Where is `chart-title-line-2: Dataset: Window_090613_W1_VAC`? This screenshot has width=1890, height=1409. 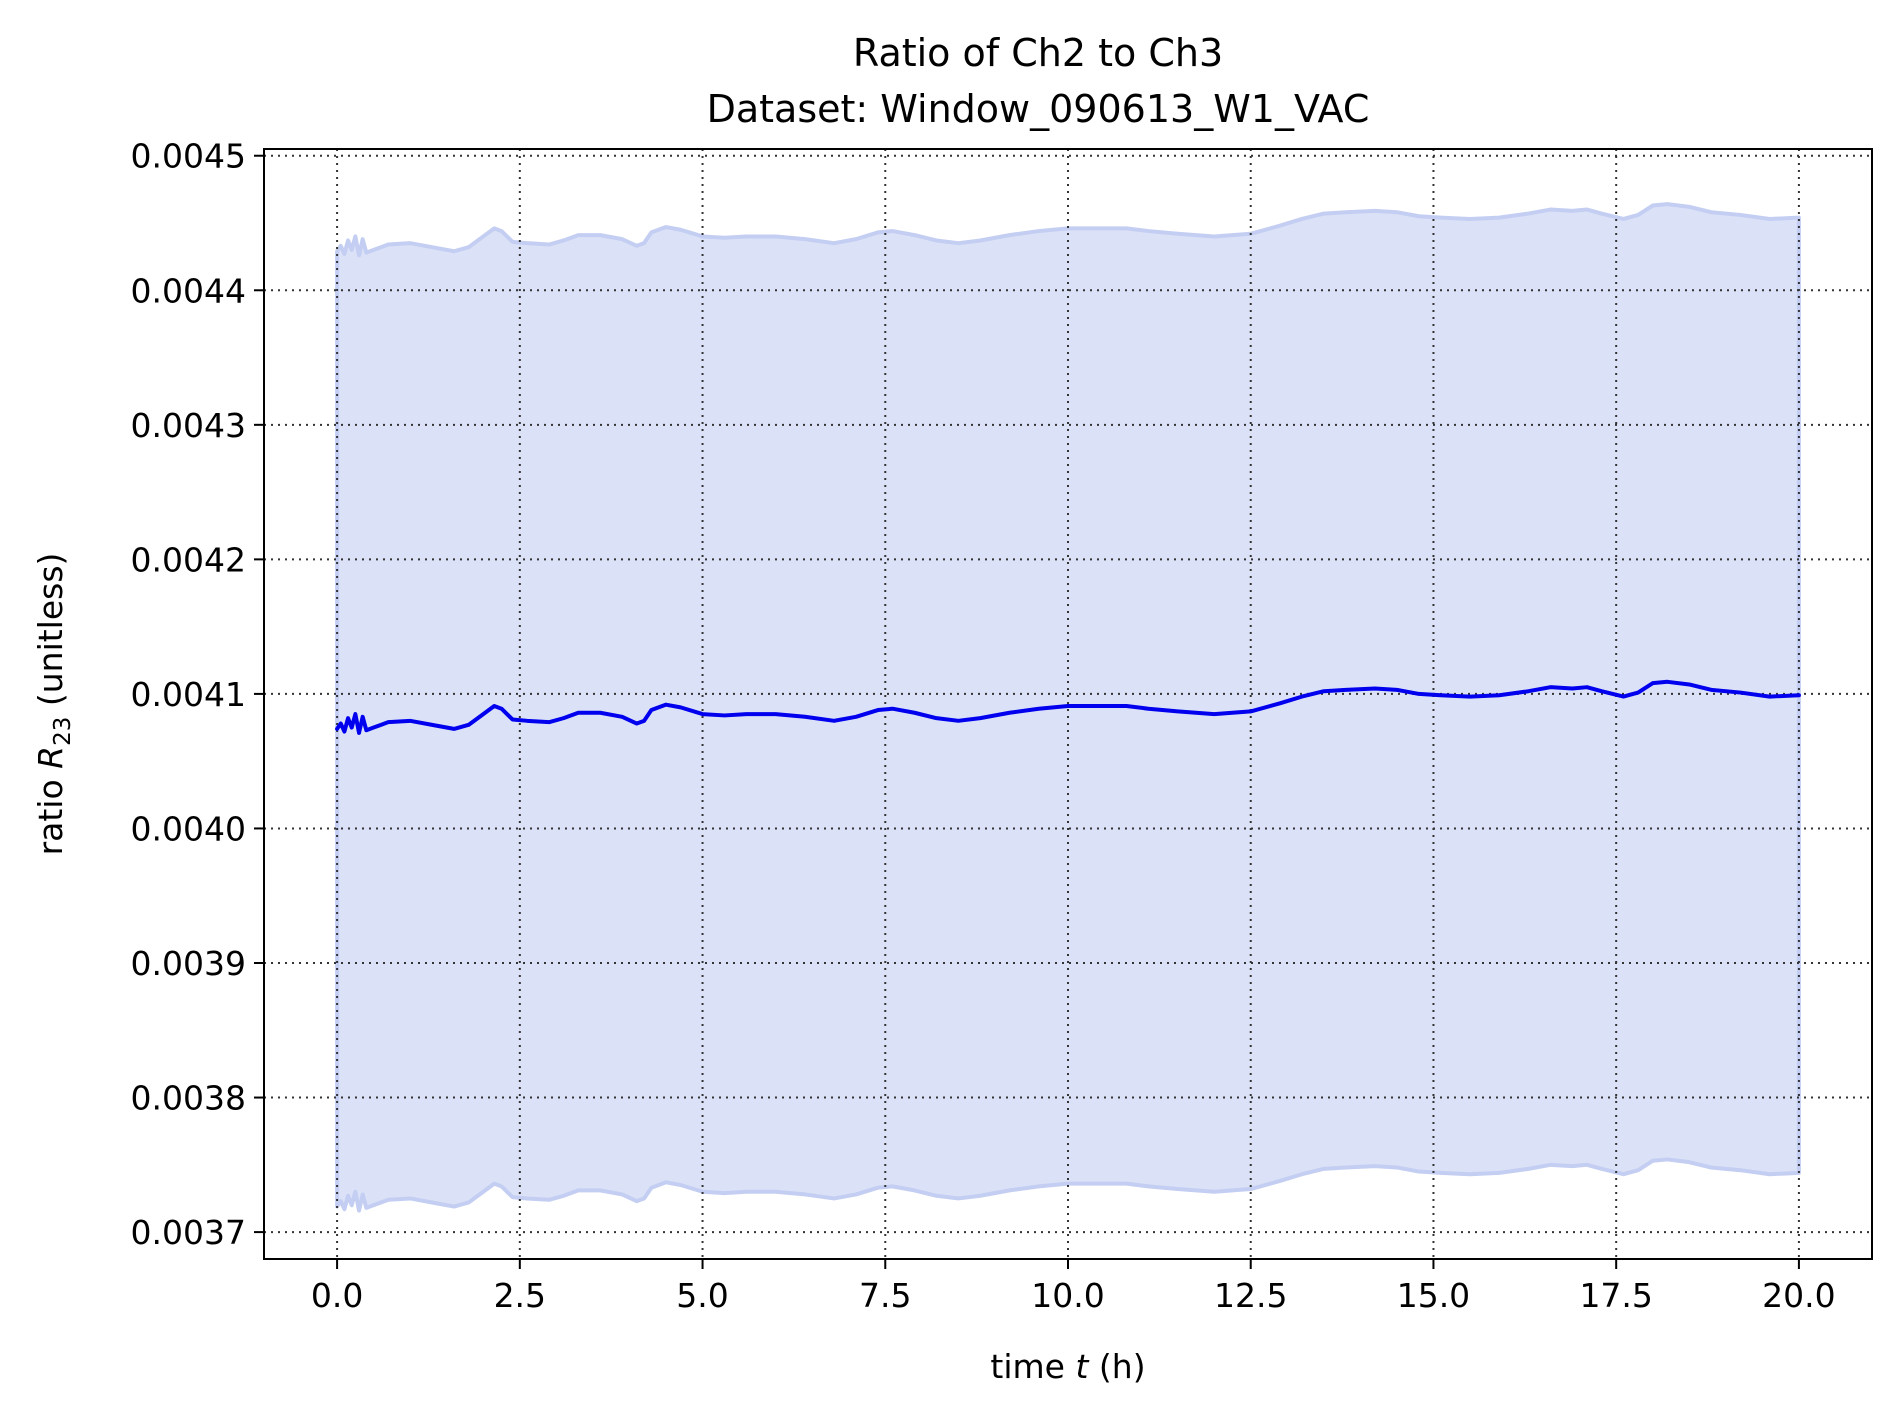 chart-title-line-2: Dataset: Window_090613_W1_VAC is located at coordinates (1038, 109).